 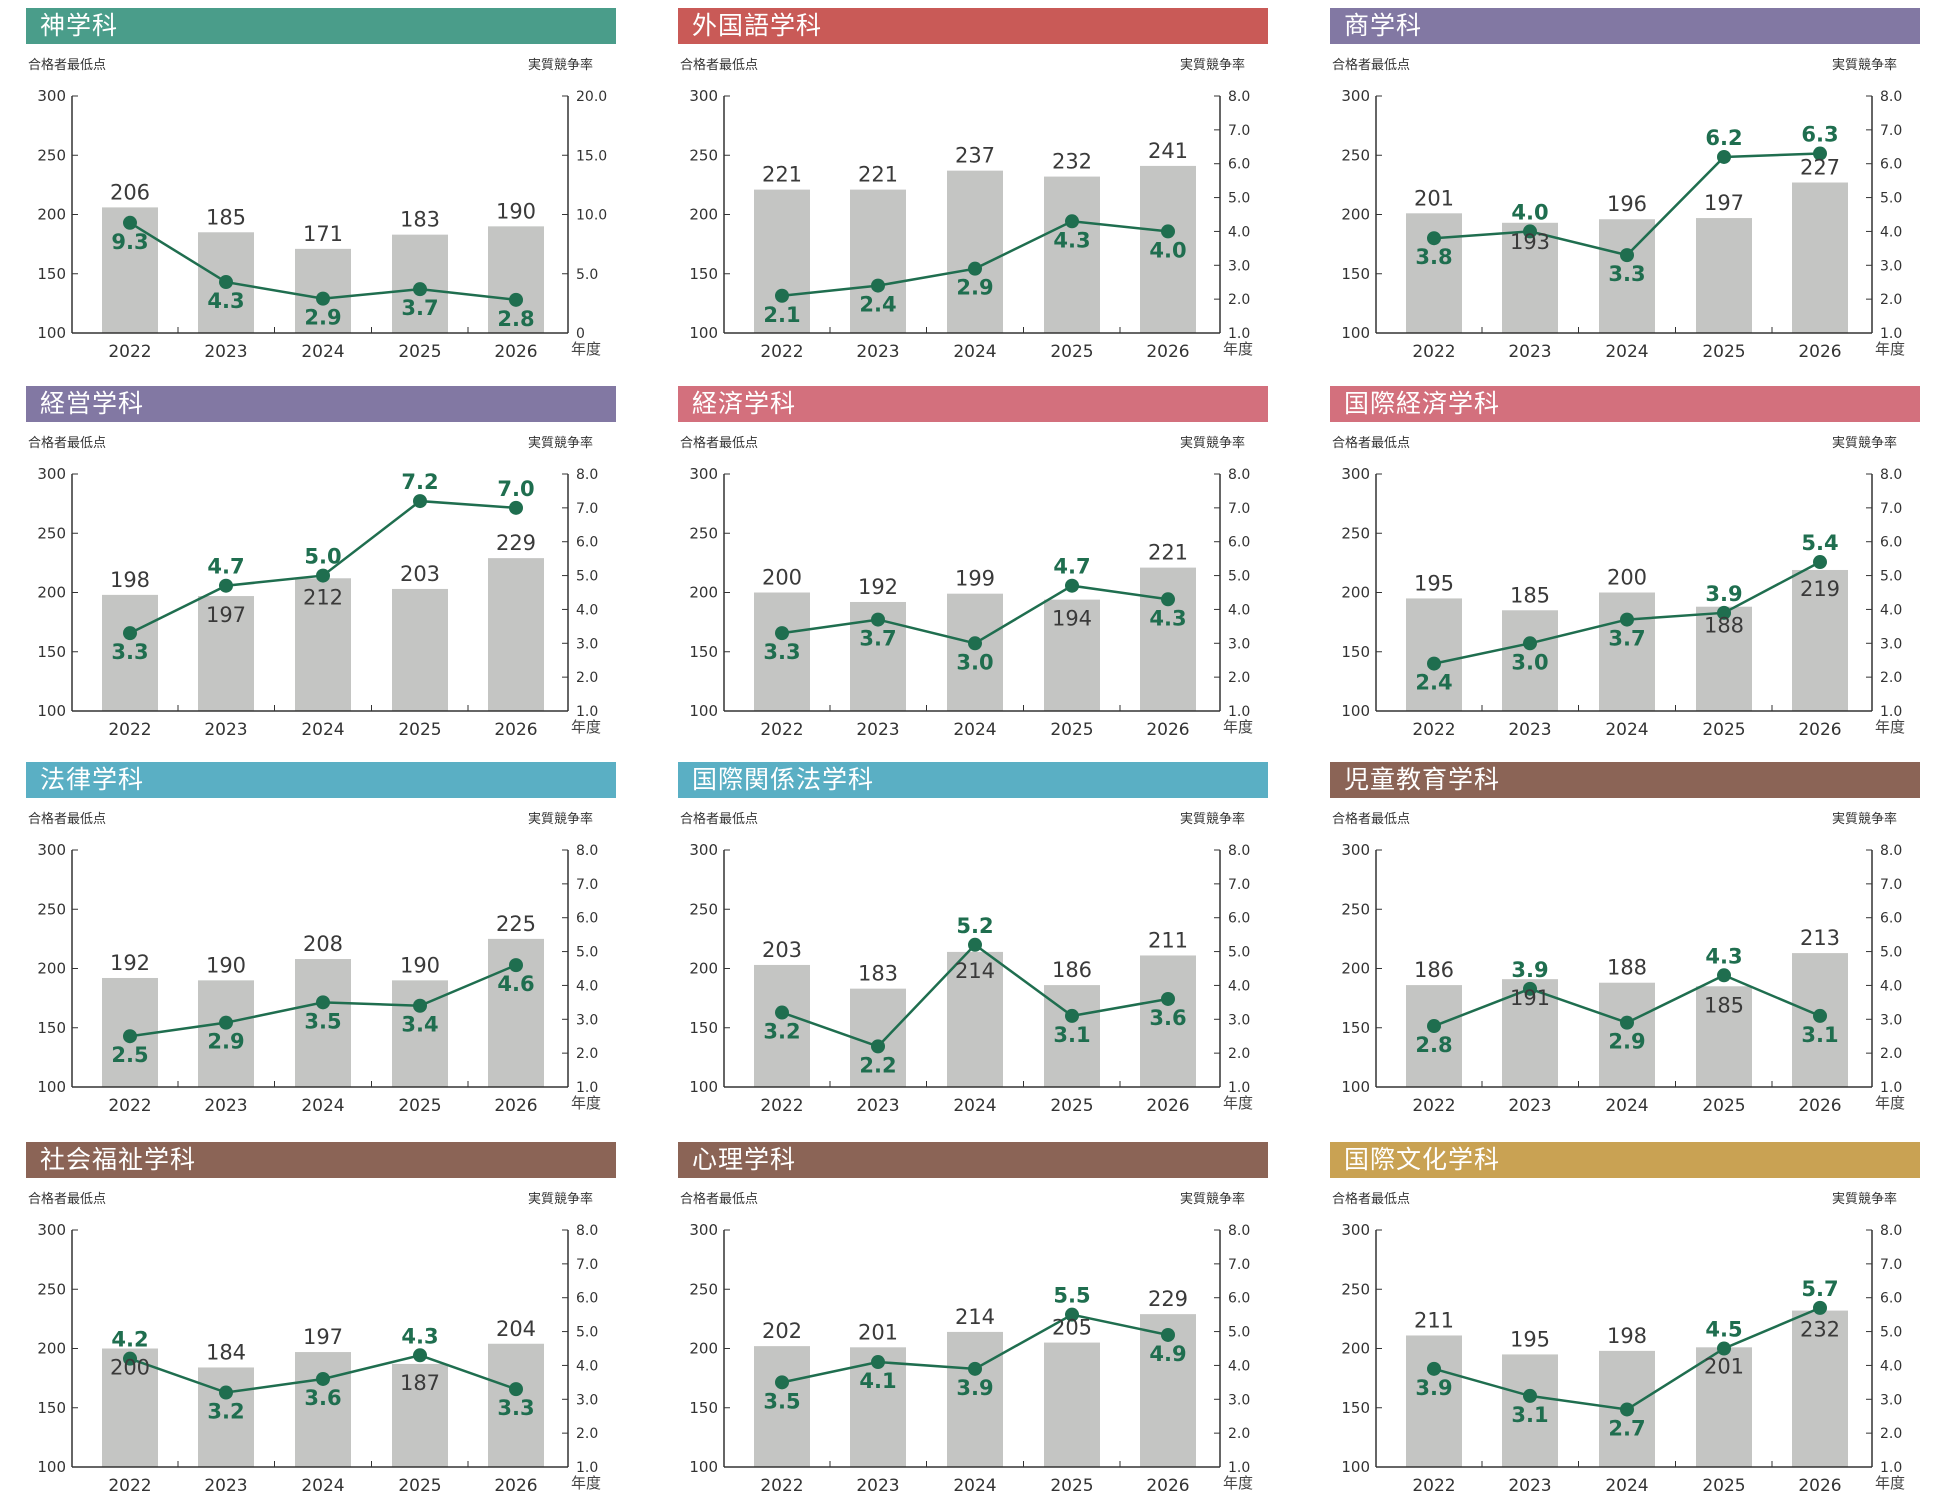 I want to click on ratio-value-label: 4.3, so click(x=419, y=1336).